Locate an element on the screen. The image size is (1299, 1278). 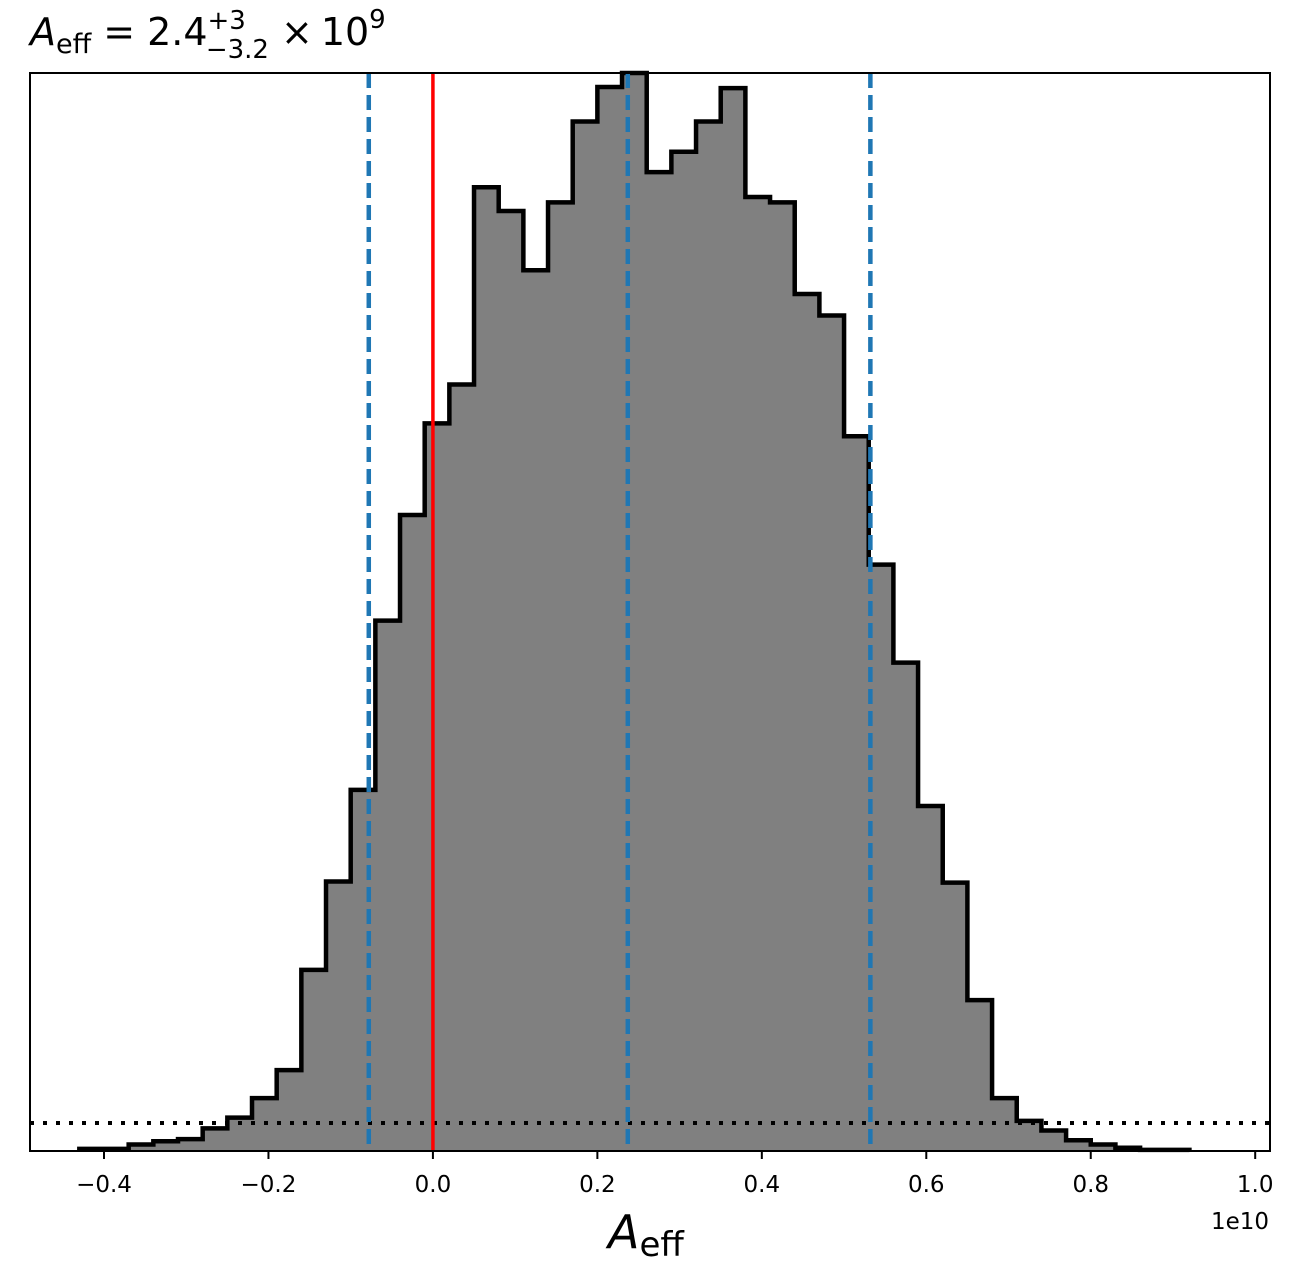
title-symbol: A is located at coordinates (41, 32).